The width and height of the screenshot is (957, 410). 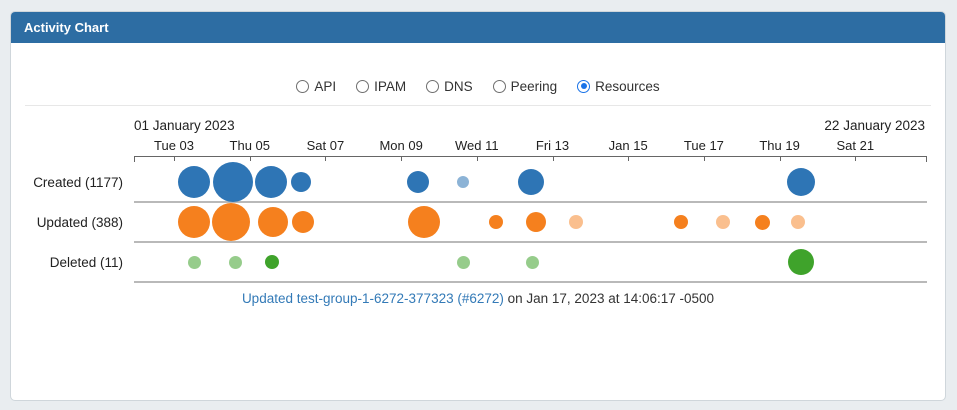 I want to click on header-divider, so click(x=478, y=105).